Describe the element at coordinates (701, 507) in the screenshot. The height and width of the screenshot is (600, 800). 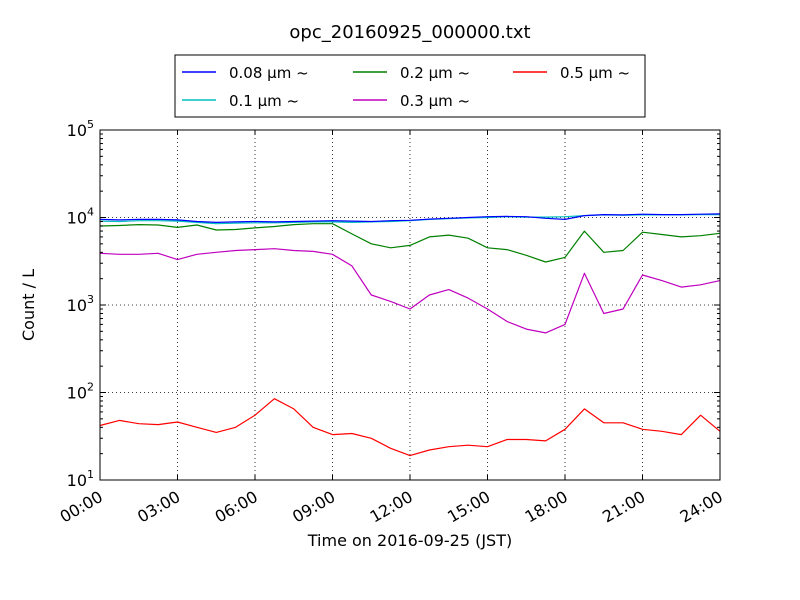
I see `x-tick-label: 24:00` at that location.